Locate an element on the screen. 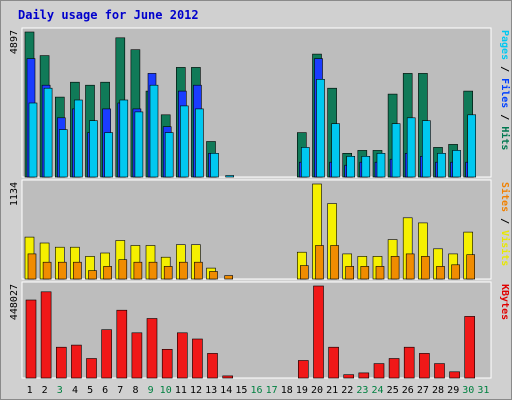  panel-max-label: 448027 is located at coordinates (14, 302).